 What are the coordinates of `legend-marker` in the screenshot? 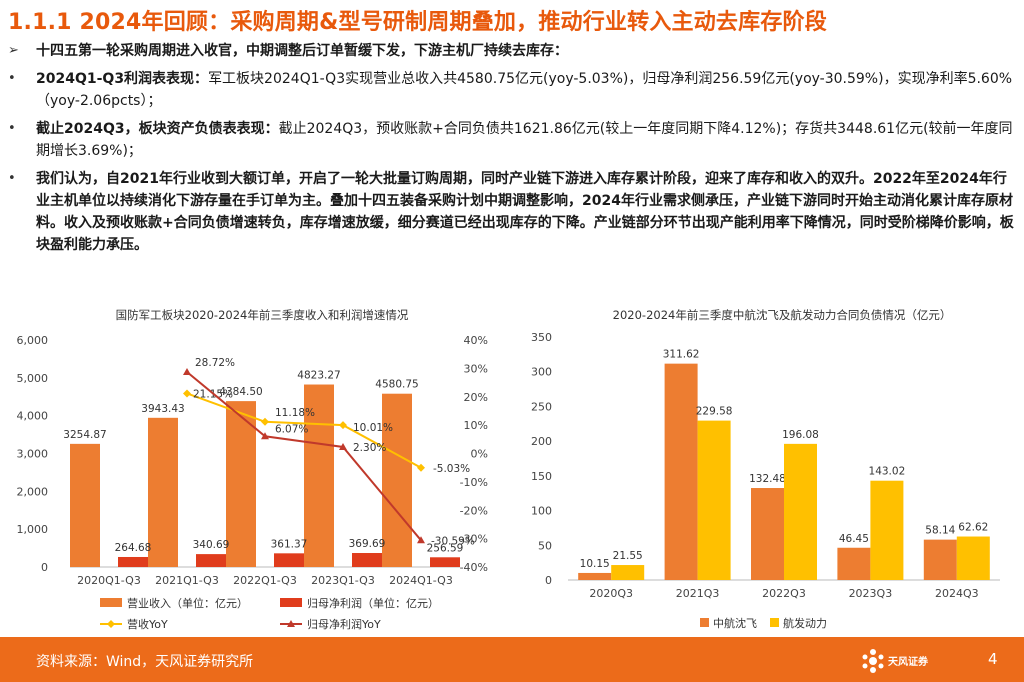 It's located at (291, 623).